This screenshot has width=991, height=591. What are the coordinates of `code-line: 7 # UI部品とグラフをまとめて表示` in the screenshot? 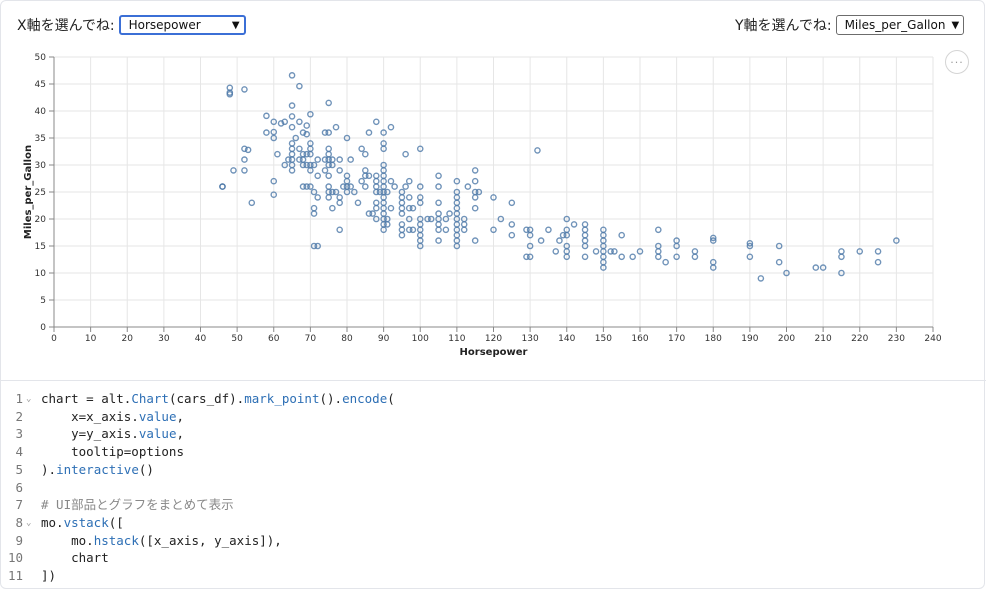 It's located at (493, 505).